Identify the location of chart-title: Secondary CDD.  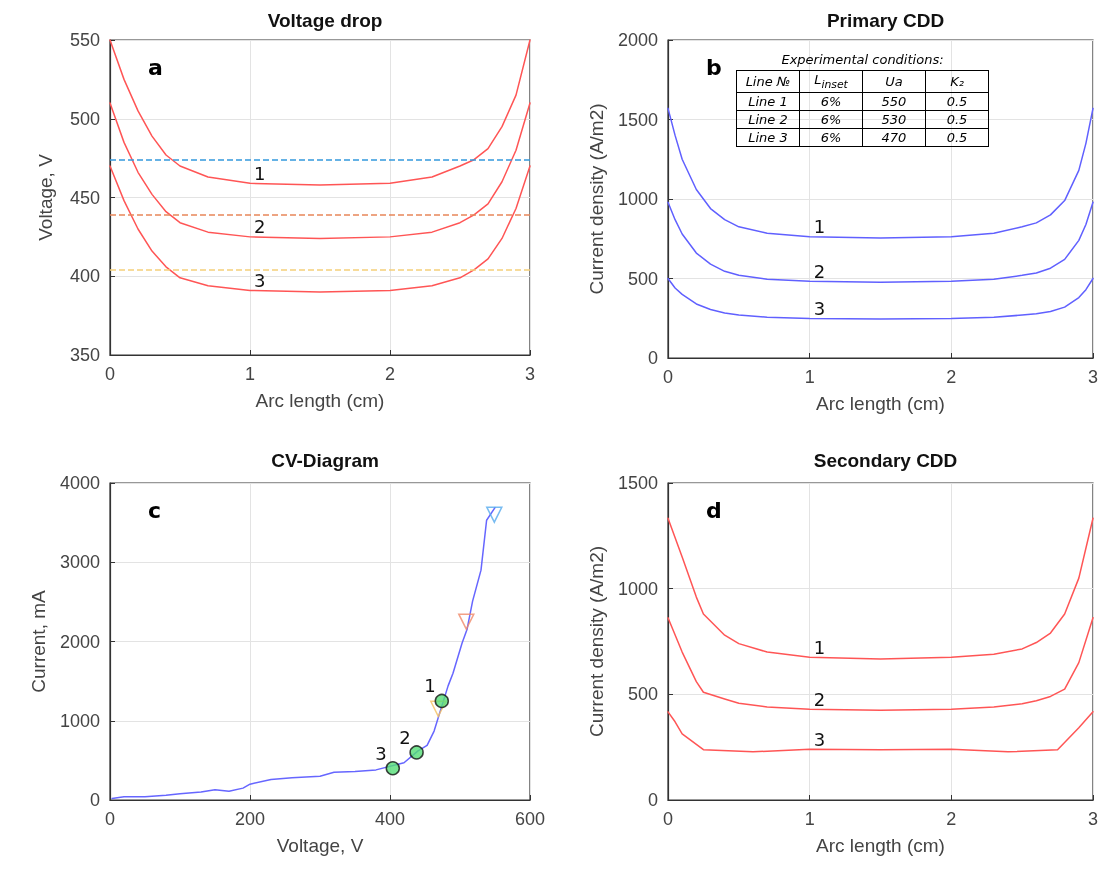
(885, 460).